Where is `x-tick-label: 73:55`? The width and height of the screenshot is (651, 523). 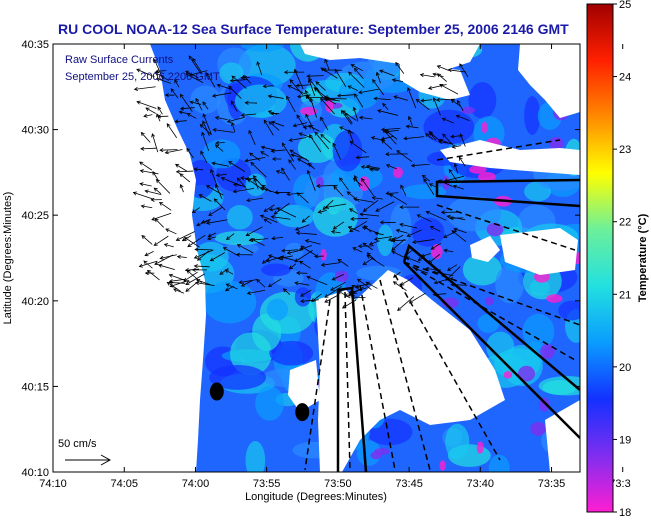 x-tick-label: 73:55 is located at coordinates (267, 484).